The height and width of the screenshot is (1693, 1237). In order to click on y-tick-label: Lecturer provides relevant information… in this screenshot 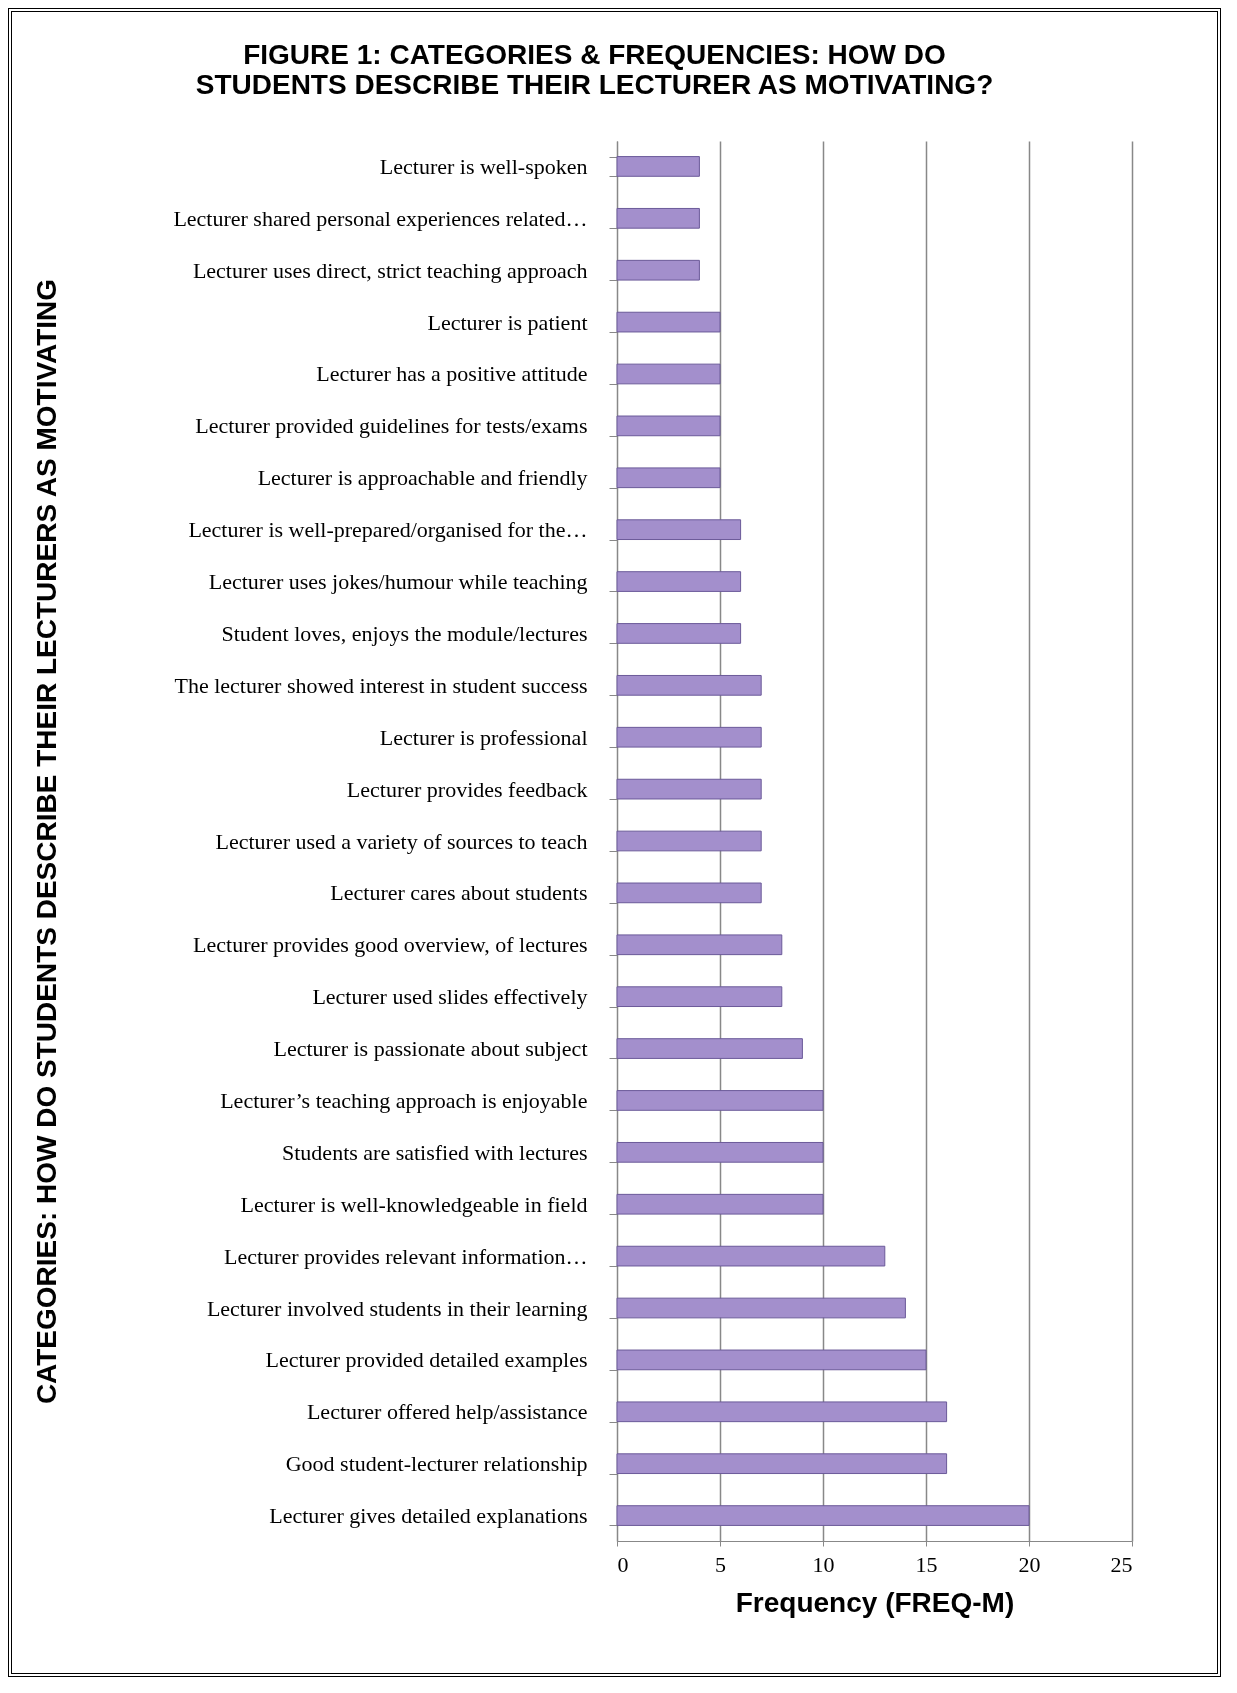, I will do `click(406, 1256)`.